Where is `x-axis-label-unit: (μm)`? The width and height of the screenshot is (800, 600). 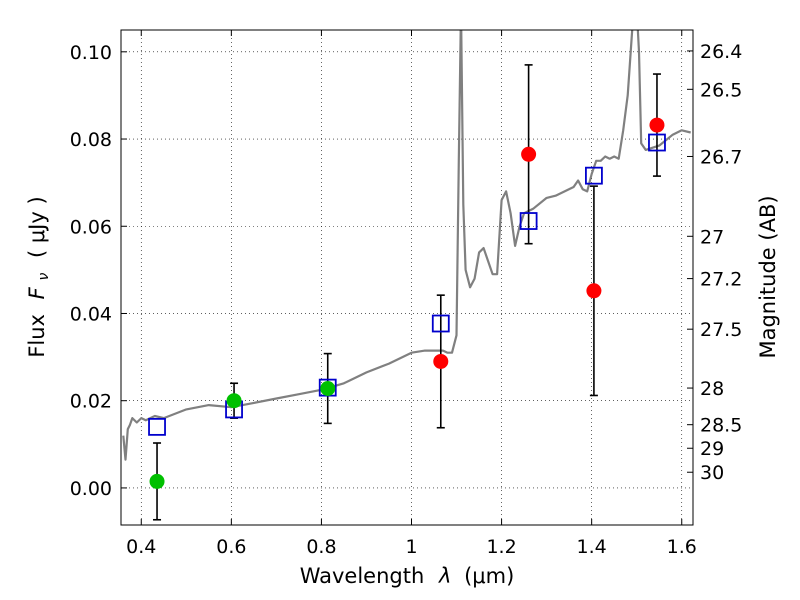 x-axis-label-unit: (μm) is located at coordinates (489, 576).